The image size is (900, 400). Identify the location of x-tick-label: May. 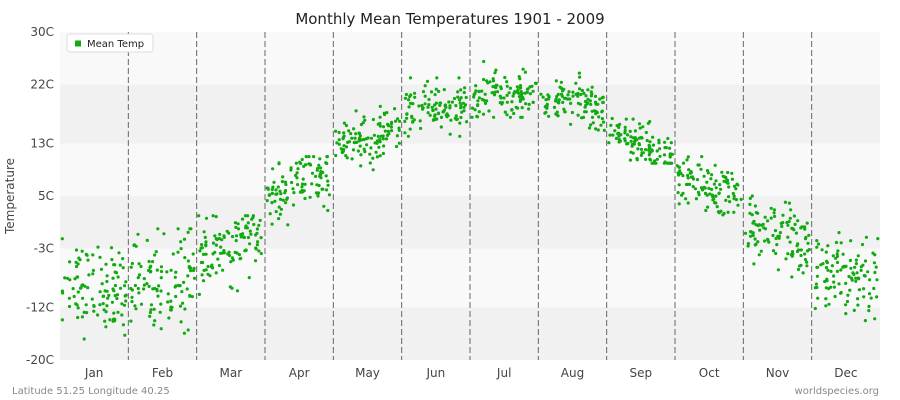
(367, 373).